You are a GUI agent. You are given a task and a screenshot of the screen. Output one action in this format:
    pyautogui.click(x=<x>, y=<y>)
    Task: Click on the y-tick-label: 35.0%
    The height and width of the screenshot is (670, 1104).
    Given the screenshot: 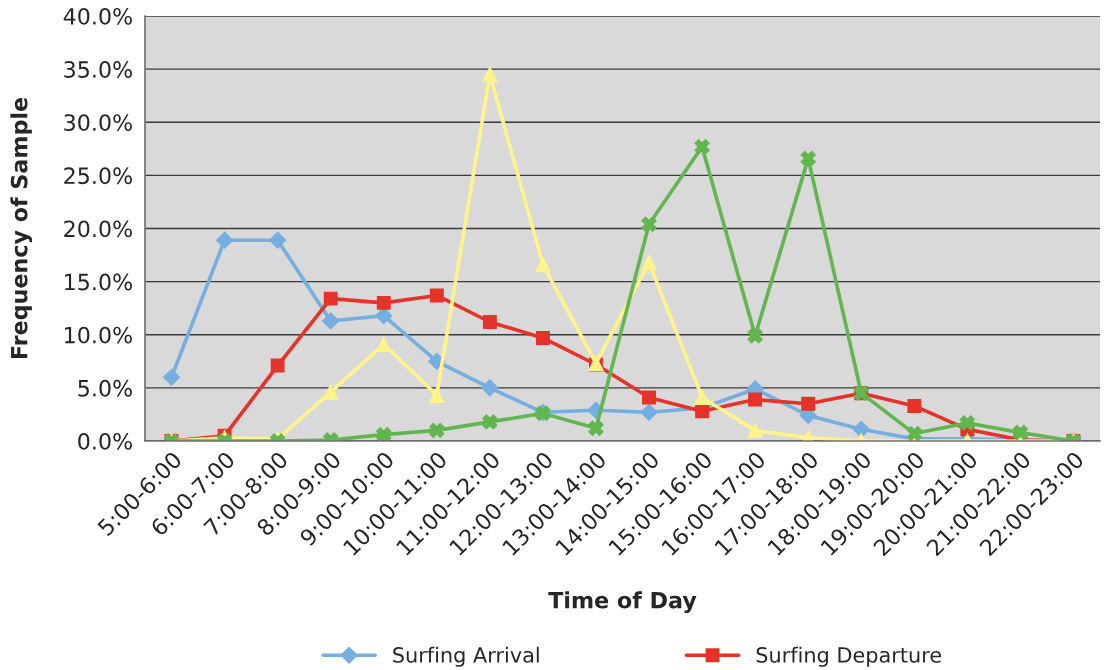 What is the action you would take?
    pyautogui.click(x=98, y=69)
    